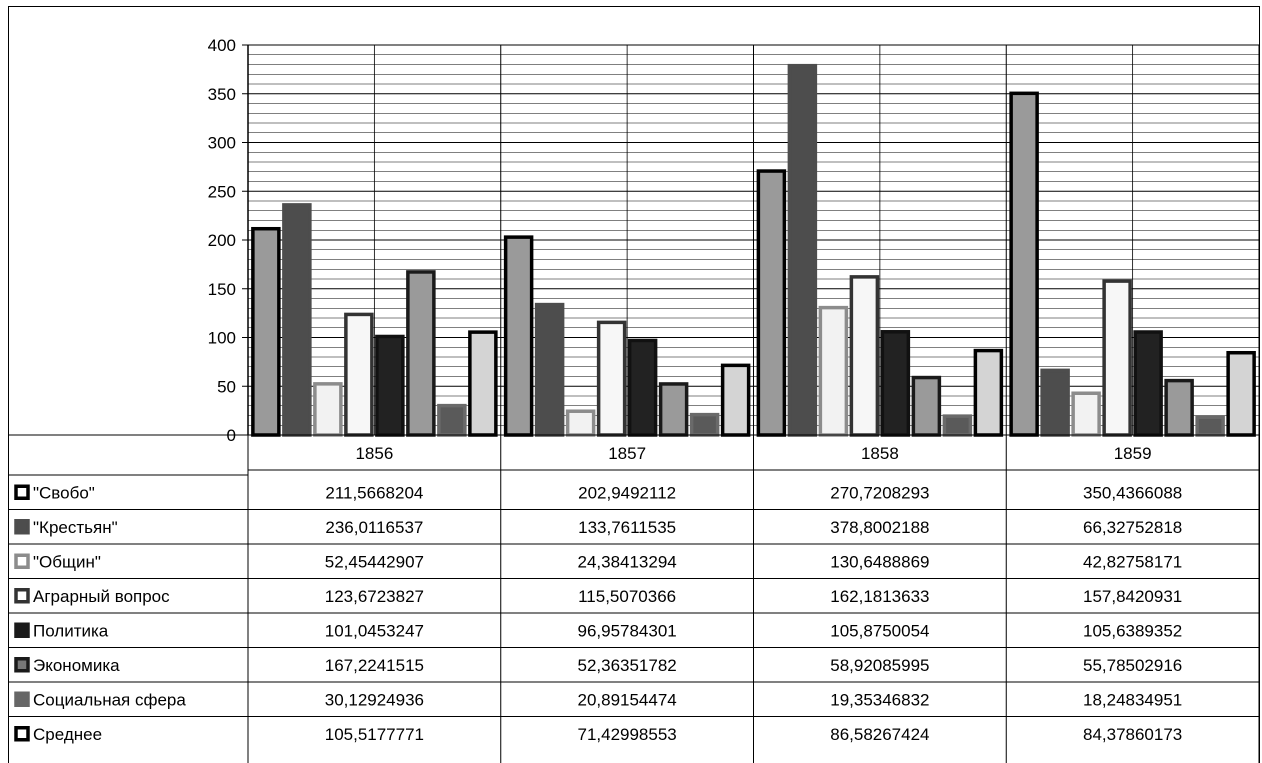 The image size is (1262, 763). I want to click on legend-series-name: "Крестьян", so click(75, 527).